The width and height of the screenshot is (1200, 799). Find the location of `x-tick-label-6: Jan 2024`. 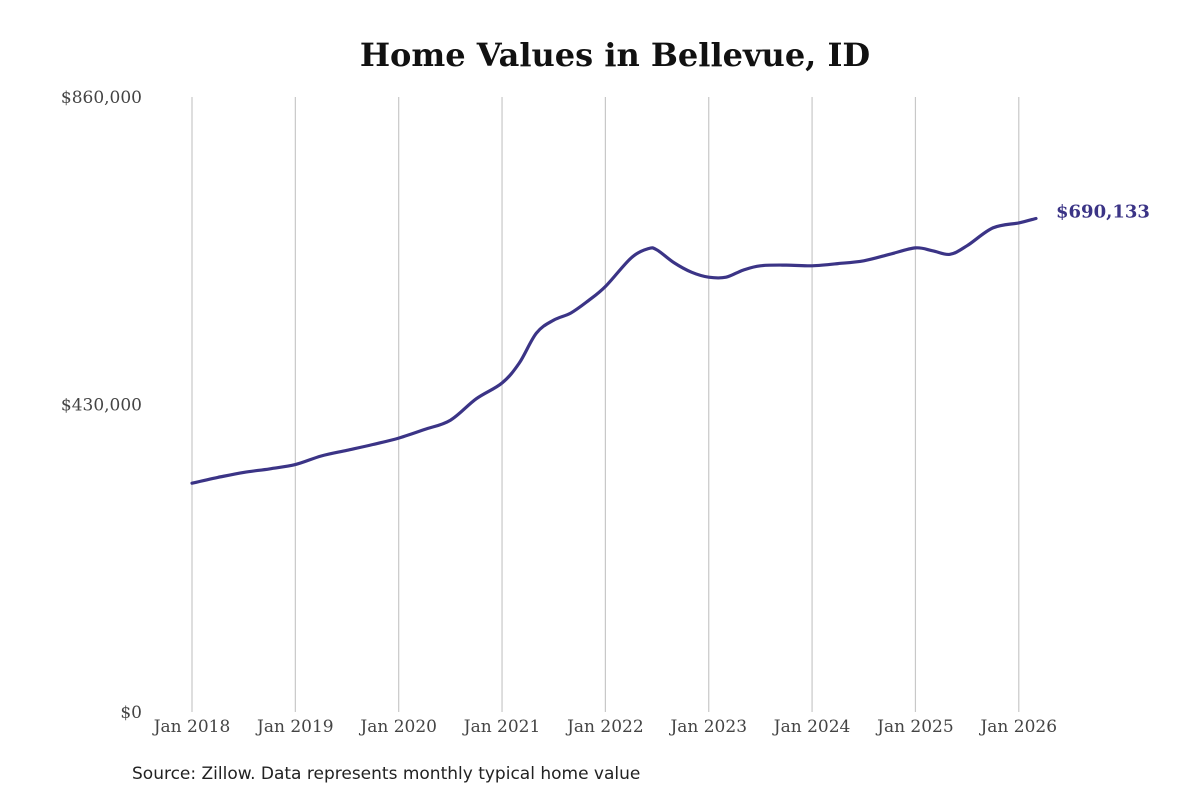

x-tick-label-6: Jan 2024 is located at coordinates (811, 727).